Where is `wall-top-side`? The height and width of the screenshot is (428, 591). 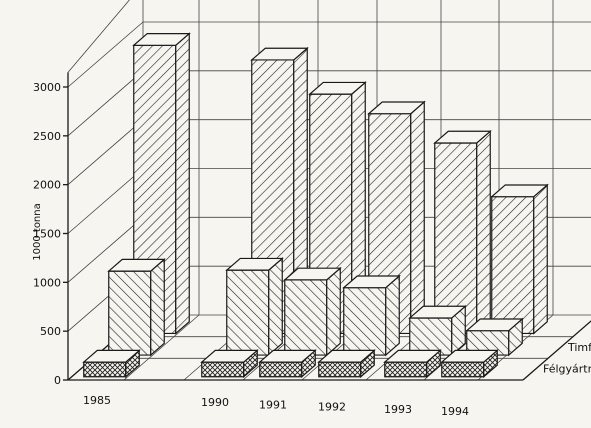
wall-top-side is located at coordinates (98, 36).